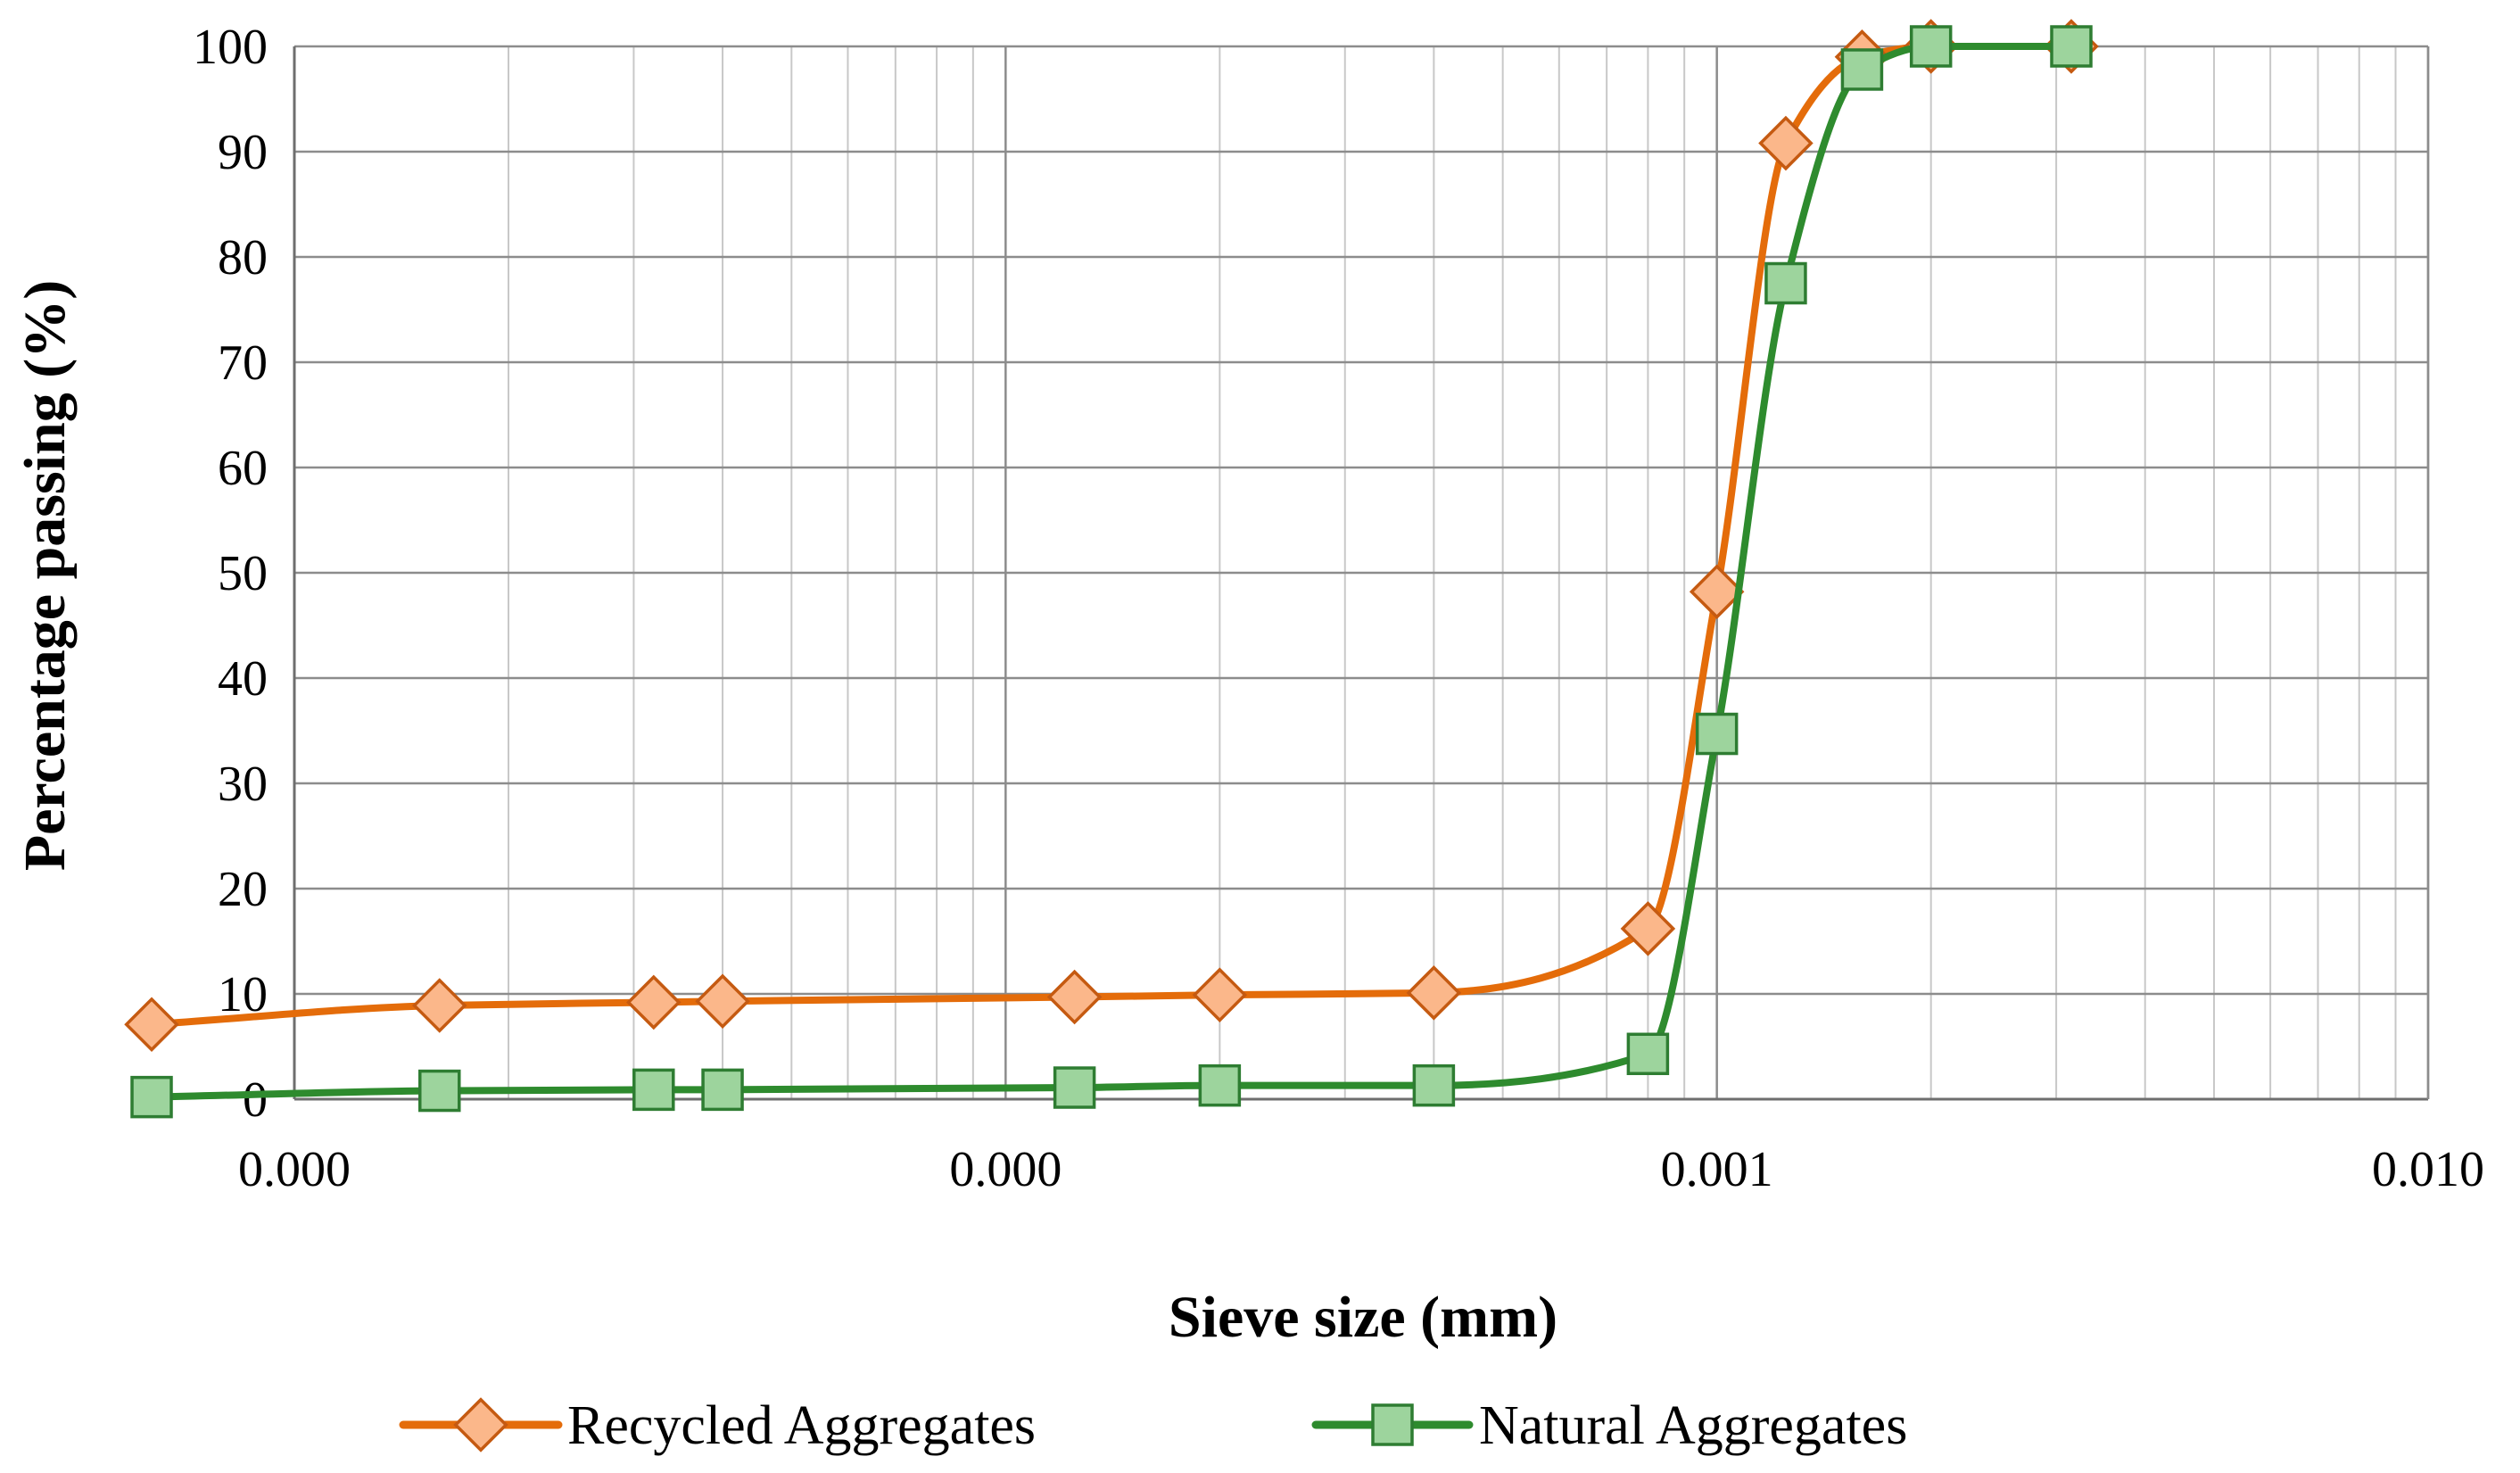 The width and height of the screenshot is (2520, 1473). What do you see at coordinates (243, 679) in the screenshot?
I see `y-tick-label: 40` at bounding box center [243, 679].